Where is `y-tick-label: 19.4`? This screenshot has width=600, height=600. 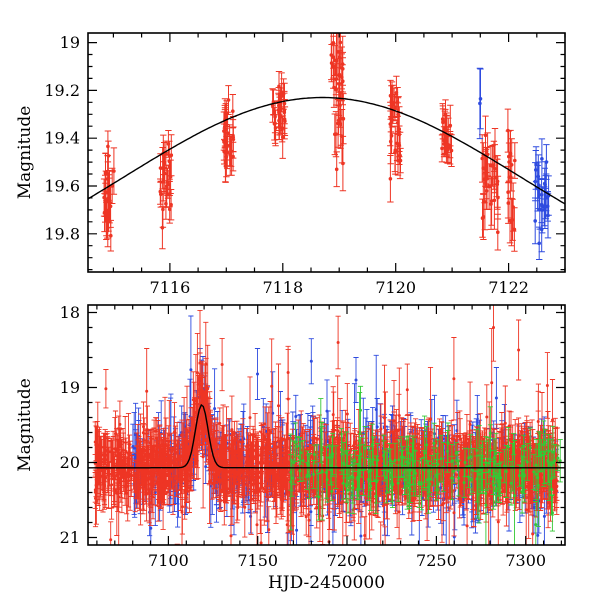
y-tick-label: 19.4 is located at coordinates (62, 138).